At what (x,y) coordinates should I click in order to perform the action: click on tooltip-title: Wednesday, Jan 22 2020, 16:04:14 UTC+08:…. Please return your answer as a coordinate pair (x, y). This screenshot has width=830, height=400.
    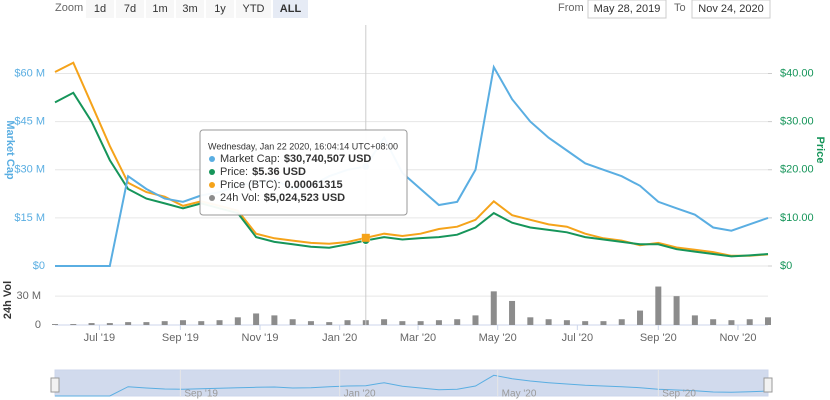
    Looking at the image, I should click on (303, 146).